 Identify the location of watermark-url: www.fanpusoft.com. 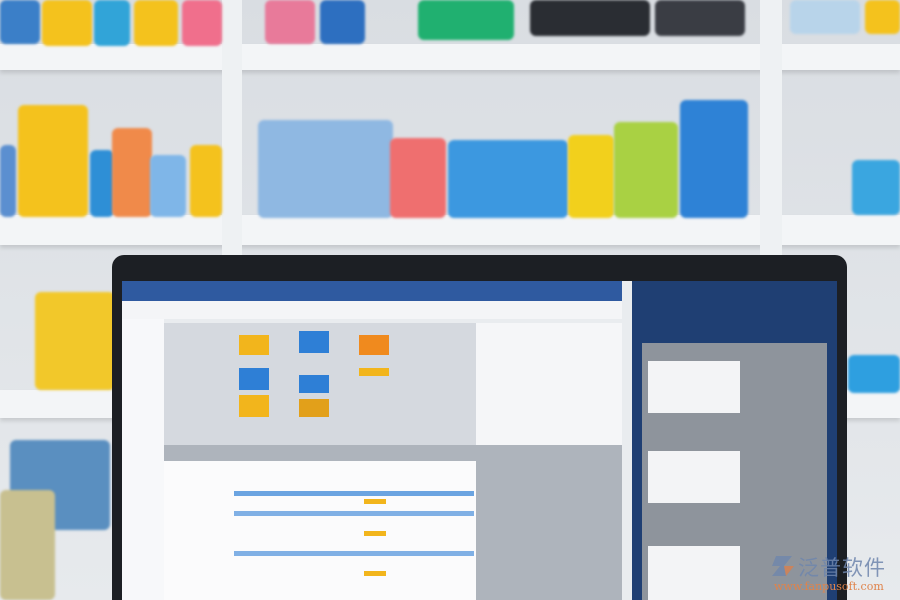
(829, 586).